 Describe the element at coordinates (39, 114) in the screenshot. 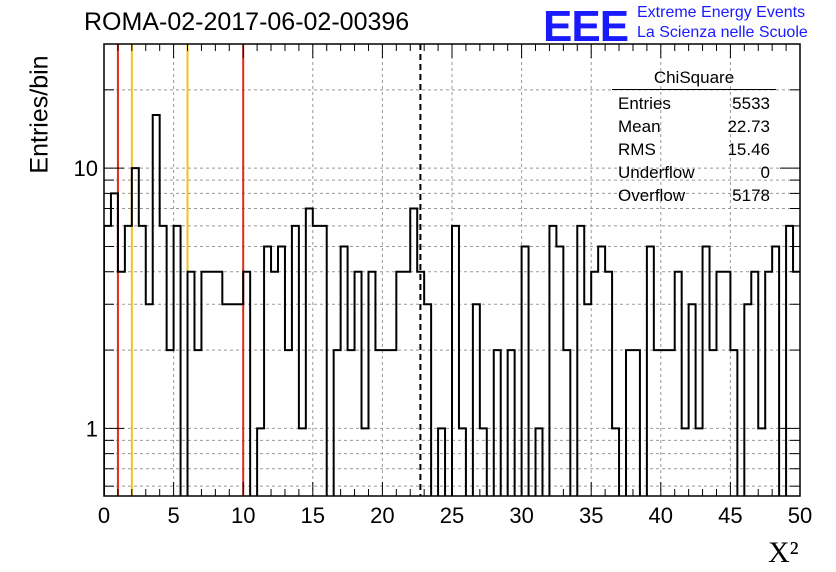

I see `y-axis-label: Entries/bin` at that location.